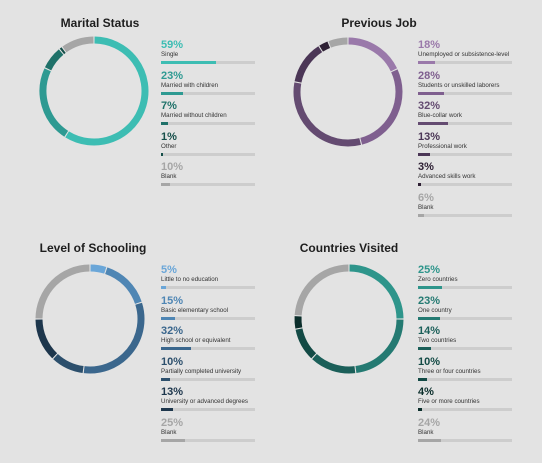  I want to click on chart-title: Marital Status, so click(100, 23).